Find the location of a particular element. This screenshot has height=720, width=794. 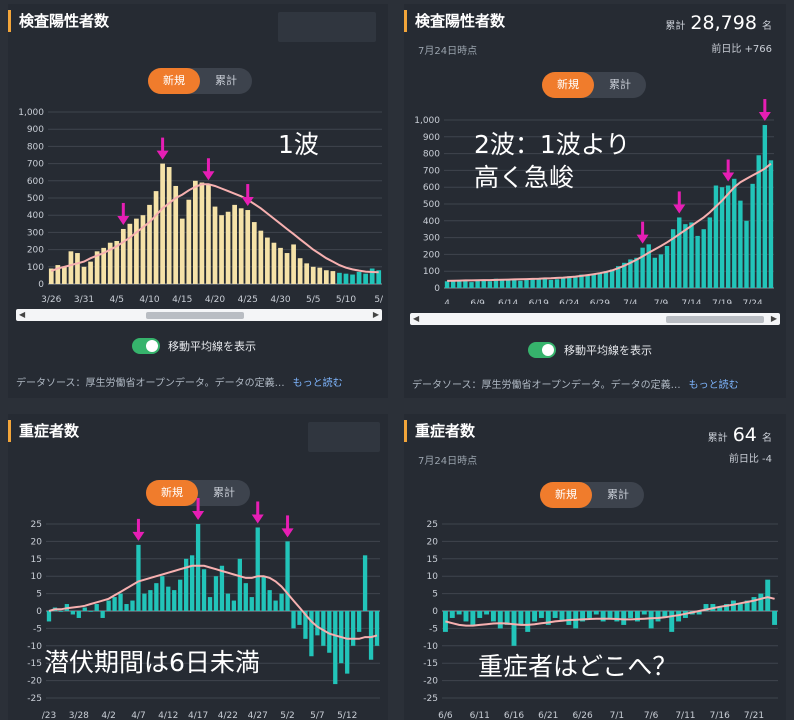

data-source: データソース：厚生労働省オープンデータ。データの定義… もっと読む is located at coordinates (575, 383).